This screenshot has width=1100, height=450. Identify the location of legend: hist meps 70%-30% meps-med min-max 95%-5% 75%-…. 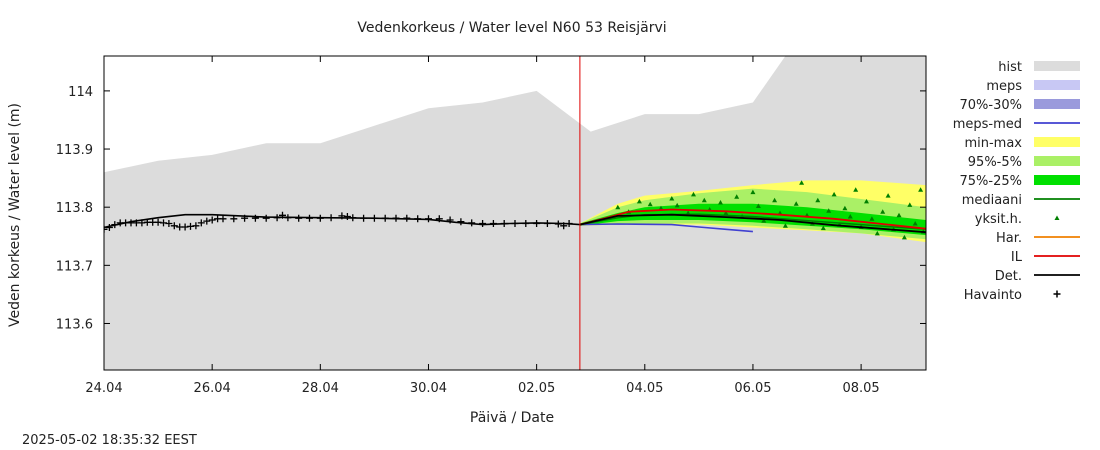
(1016, 181).